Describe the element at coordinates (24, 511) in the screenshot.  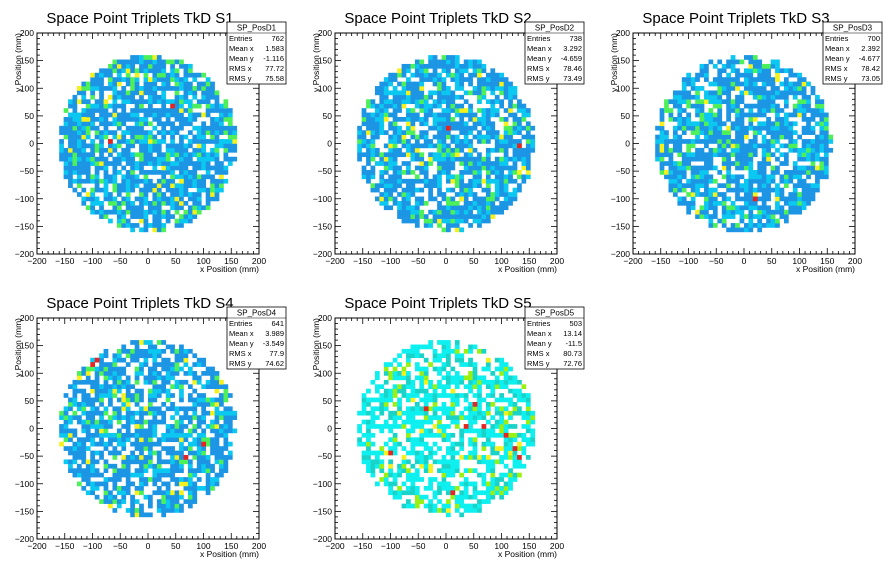
I see `y-tick-label: −150` at that location.